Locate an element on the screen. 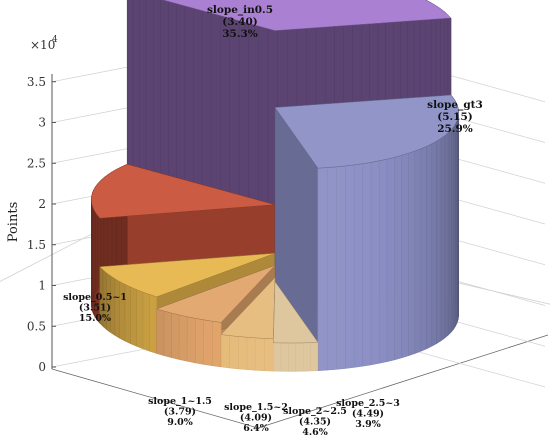 The image size is (550, 437). slice-value: (4.49) is located at coordinates (368, 414).